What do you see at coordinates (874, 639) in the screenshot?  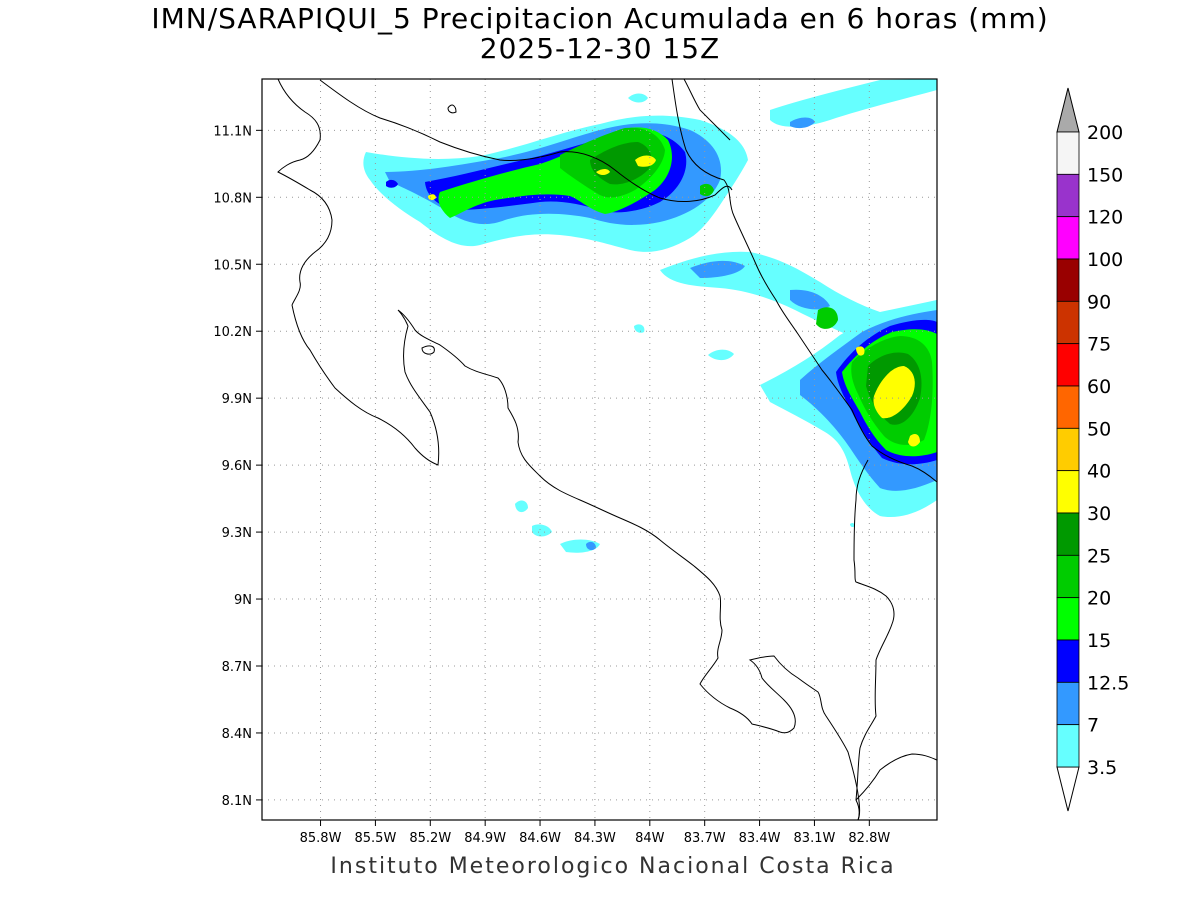 I see `costa-rica-panama-border` at bounding box center [874, 639].